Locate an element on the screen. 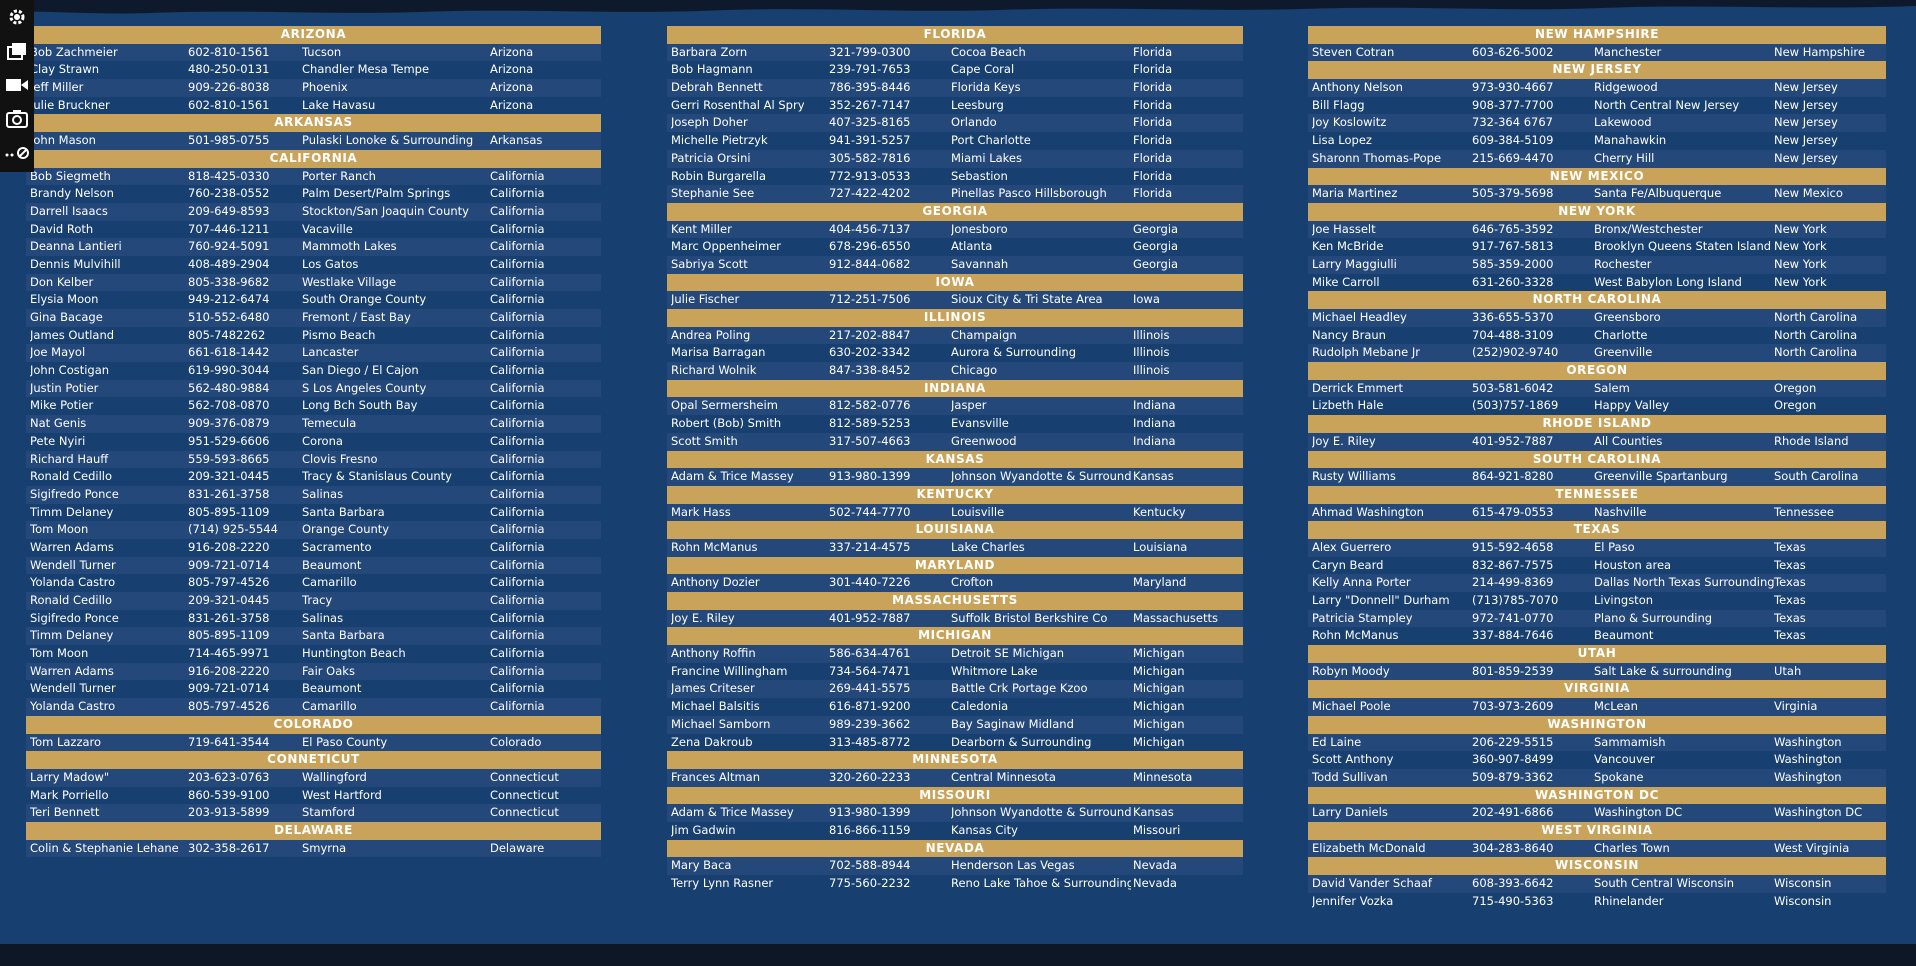 This screenshot has height=966, width=1916. video-camera-icon is located at coordinates (17, 85).